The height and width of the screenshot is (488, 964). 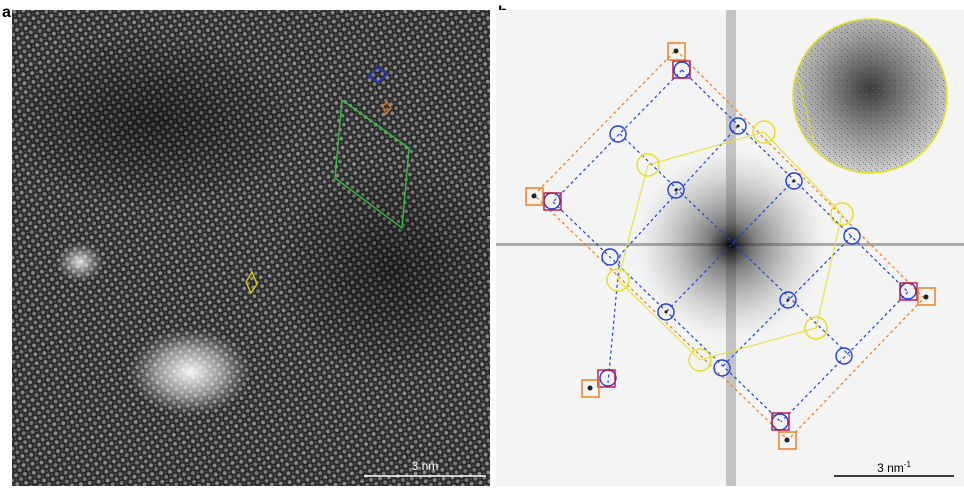 I want to click on inset-image, so click(x=870, y=96).